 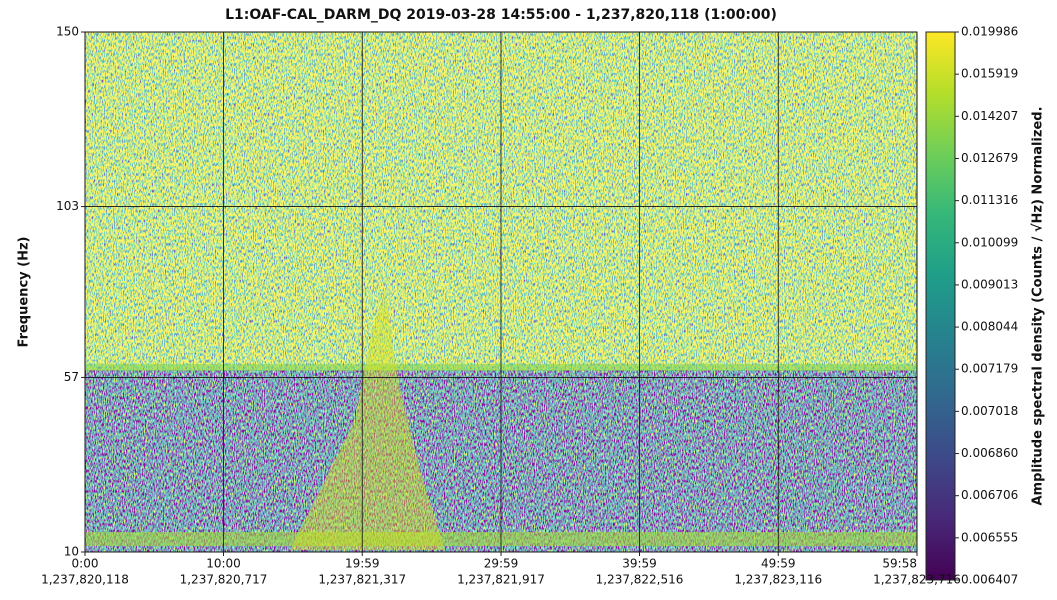 What do you see at coordinates (989, 453) in the screenshot?
I see `colorbar-tick-label: 0.006860` at bounding box center [989, 453].